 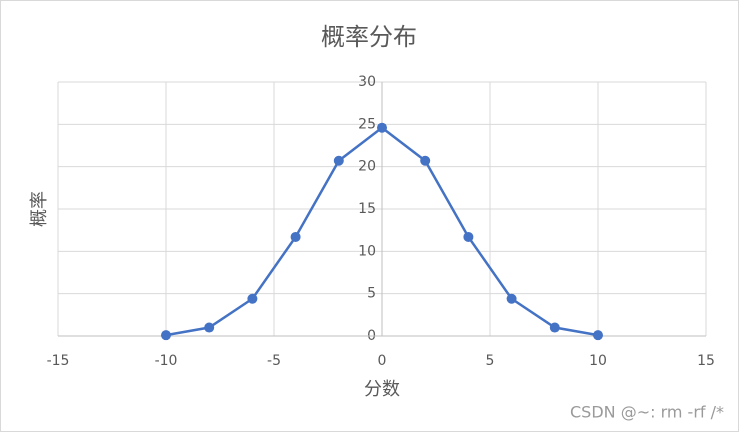 I want to click on watermark: CSDN @~: rm -rf /*, so click(x=647, y=412).